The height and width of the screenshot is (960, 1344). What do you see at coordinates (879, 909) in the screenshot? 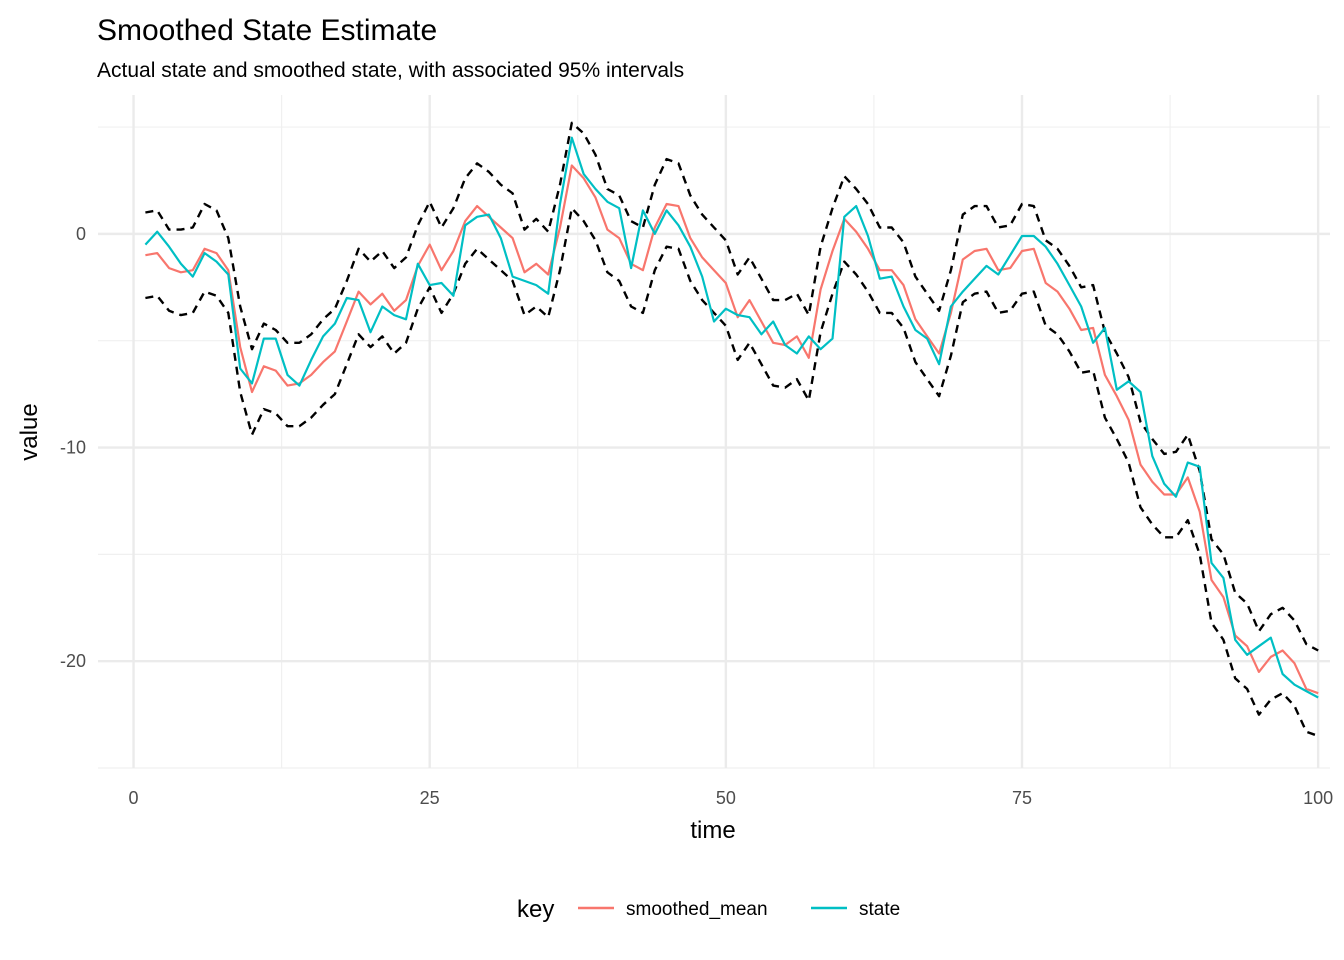
I see `legend-label-state: state` at bounding box center [879, 909].